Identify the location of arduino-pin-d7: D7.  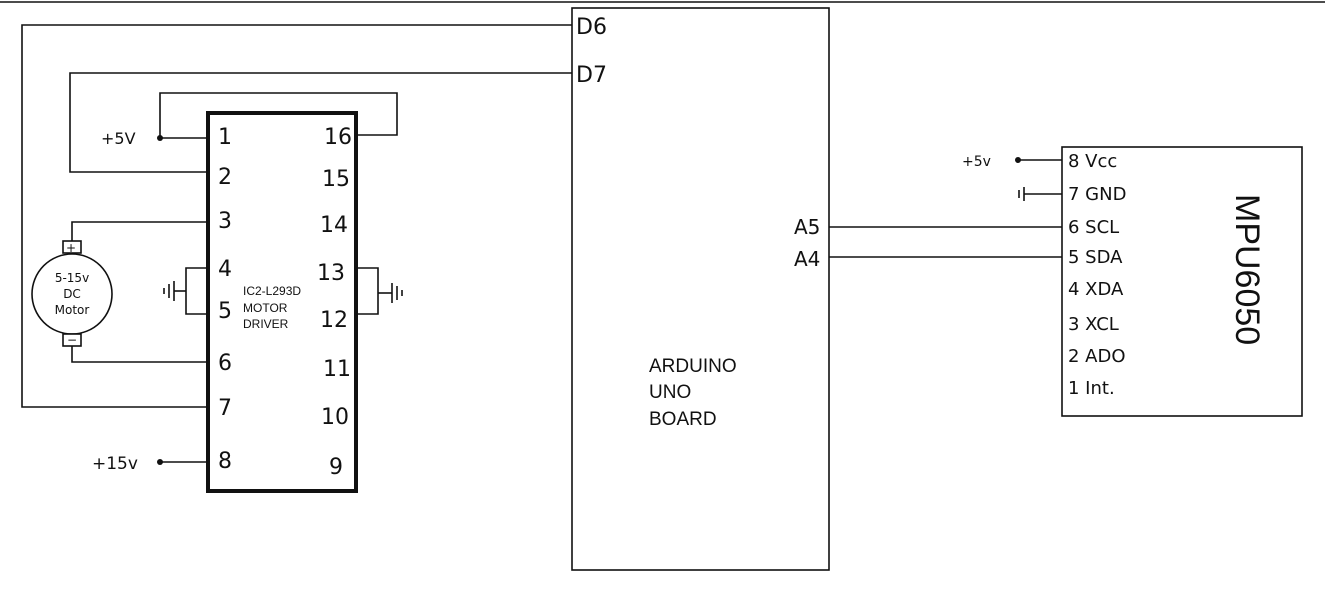
(591, 75).